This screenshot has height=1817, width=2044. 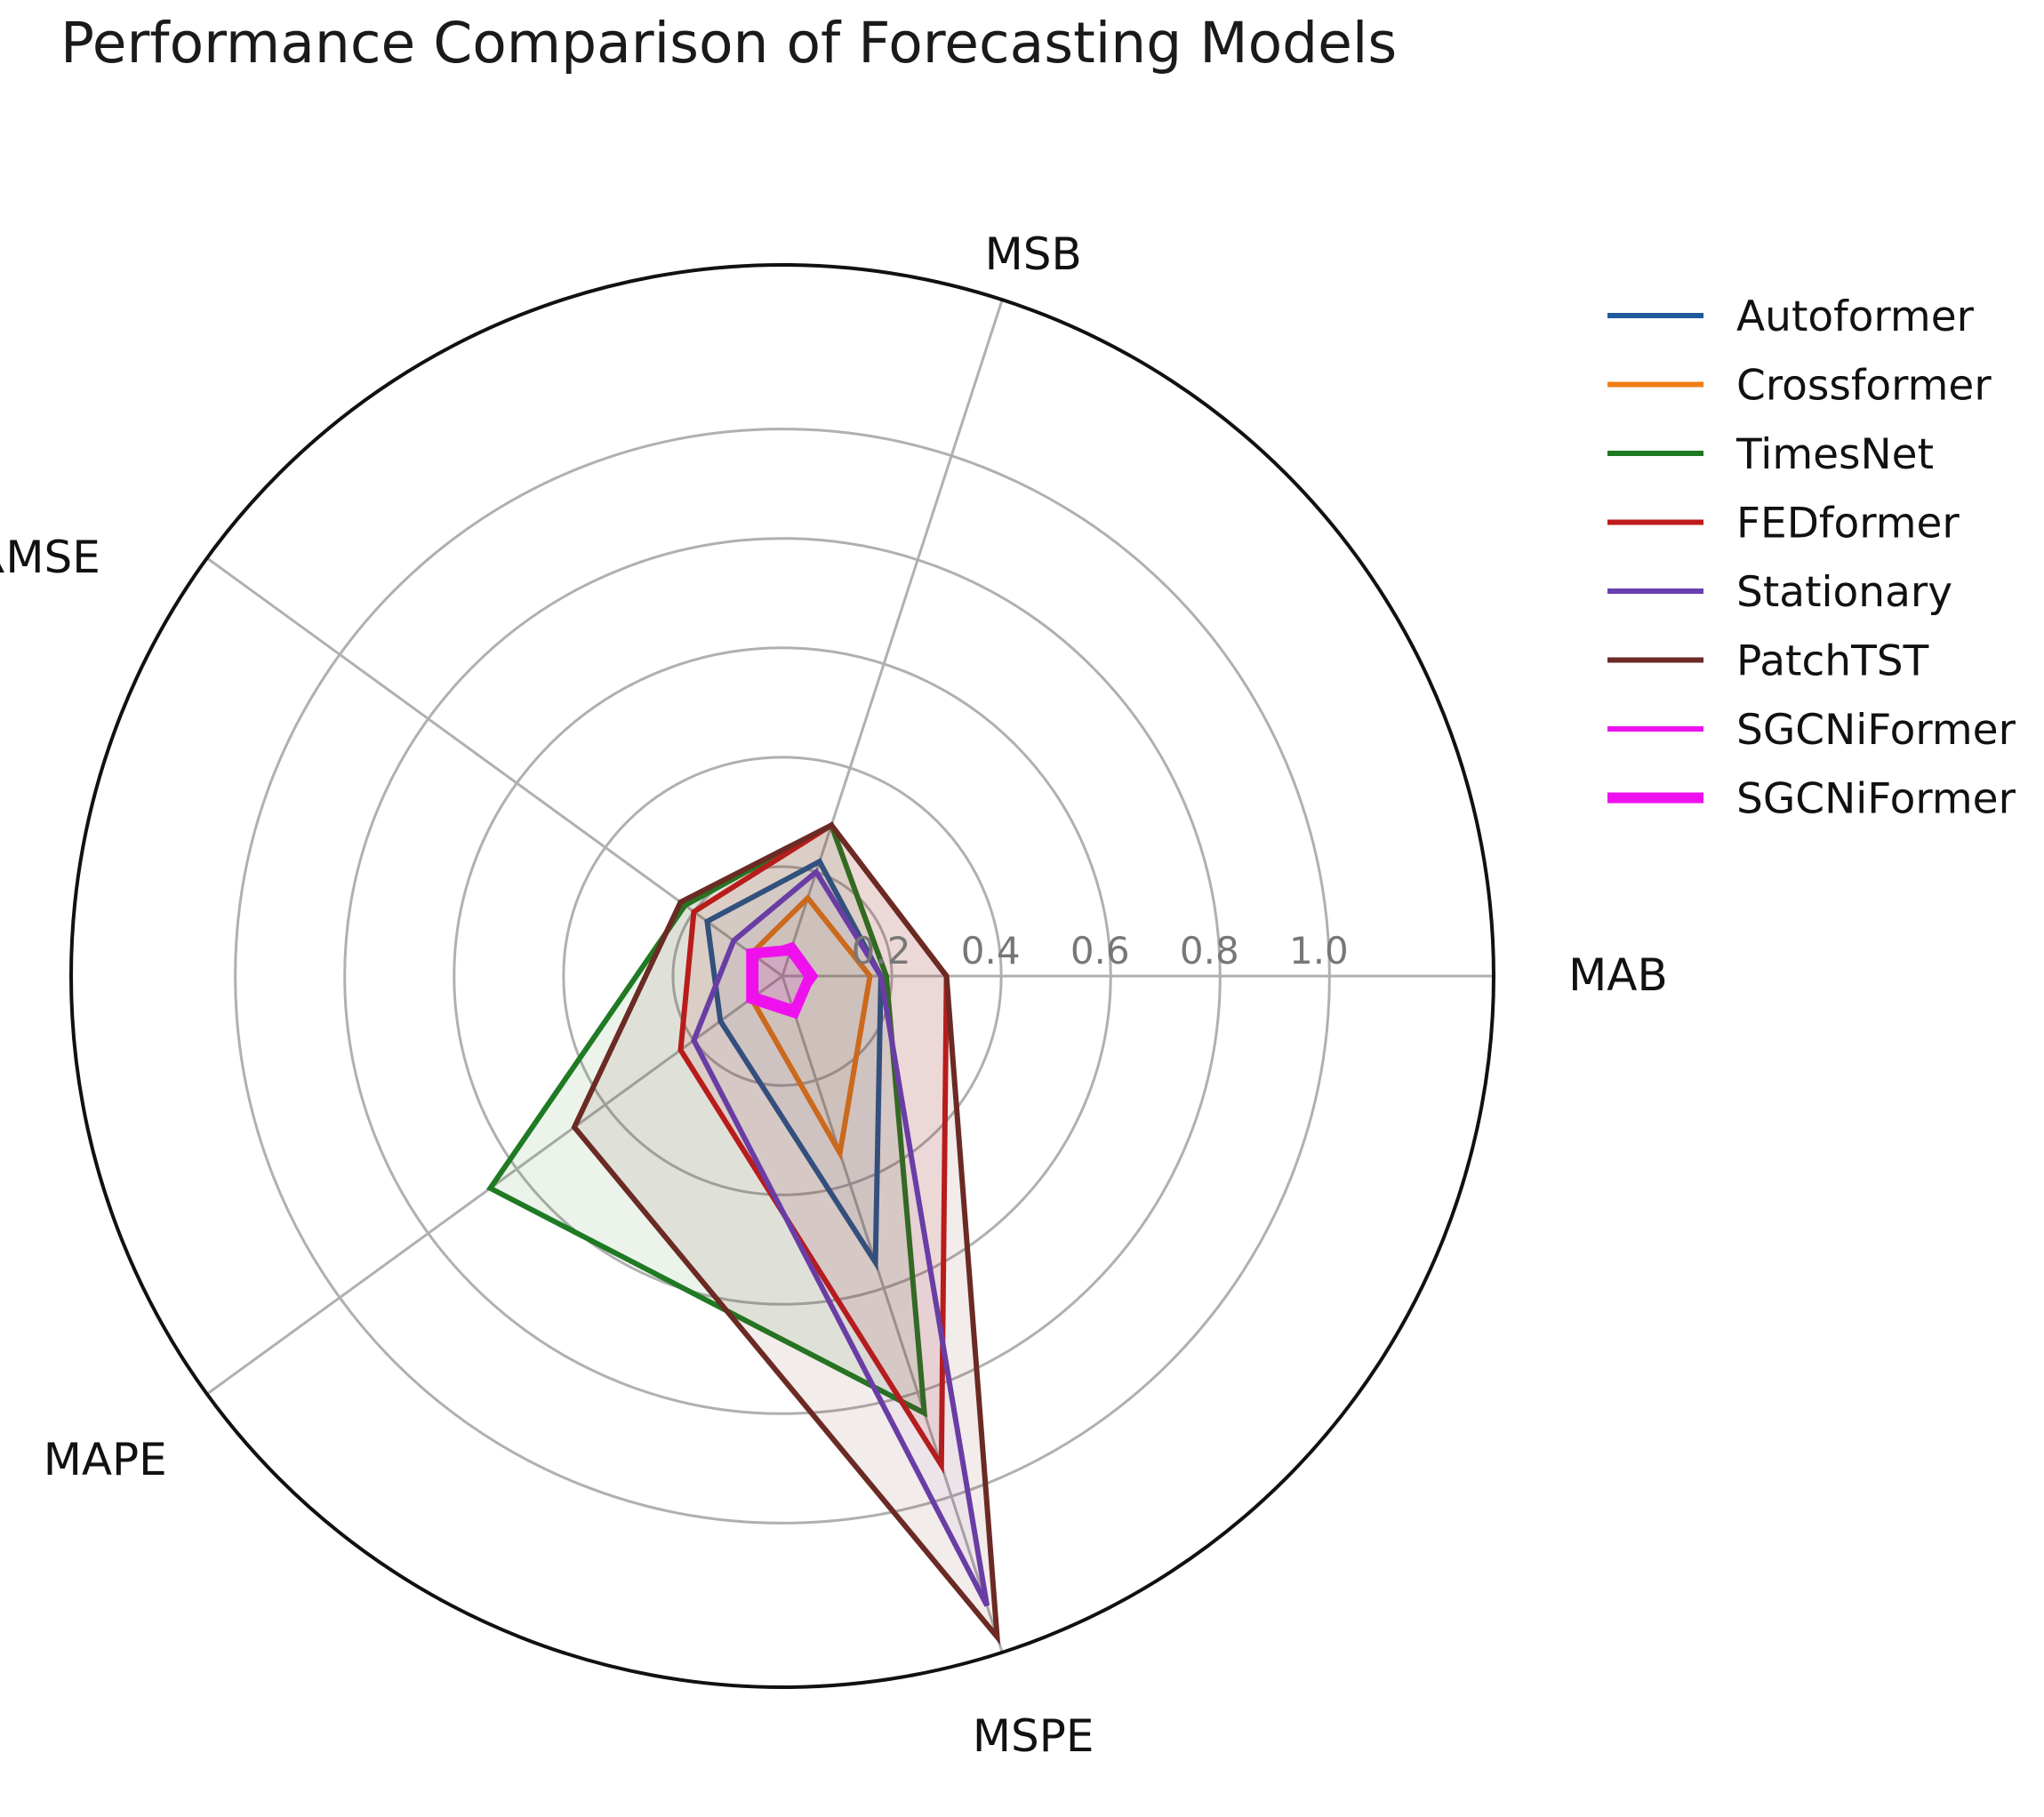 What do you see at coordinates (50, 557) in the screenshot?
I see `axis-label-rmse: RMSE` at bounding box center [50, 557].